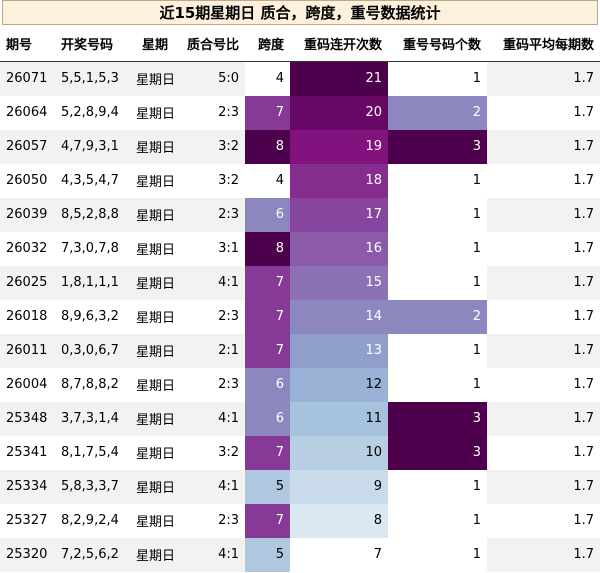 The height and width of the screenshot is (573, 600). Describe the element at coordinates (437, 452) in the screenshot. I see `table-cell: 3` at that location.